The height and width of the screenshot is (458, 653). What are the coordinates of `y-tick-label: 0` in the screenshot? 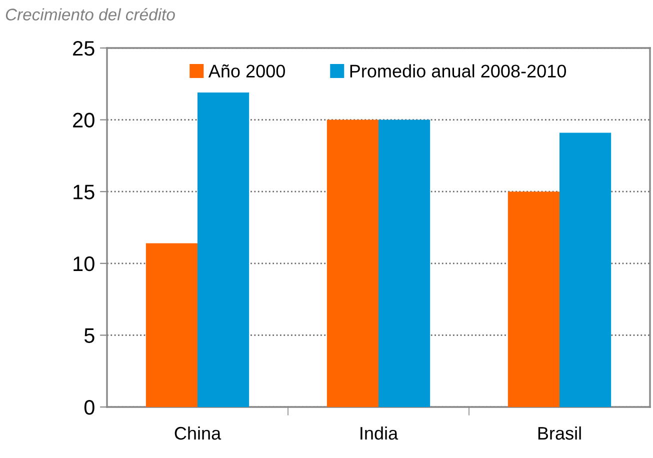 It's located at (89, 407).